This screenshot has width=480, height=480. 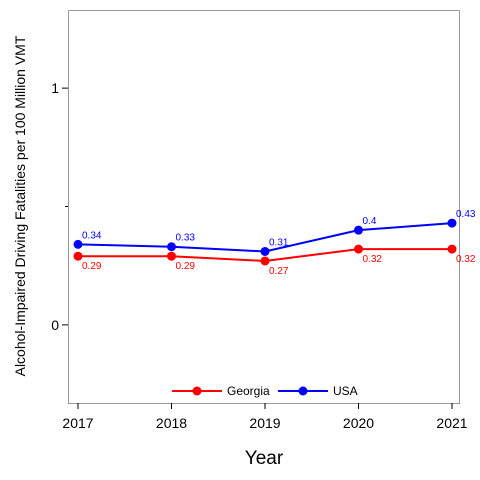 I want to click on y-tick-label: 0, so click(x=55, y=325).